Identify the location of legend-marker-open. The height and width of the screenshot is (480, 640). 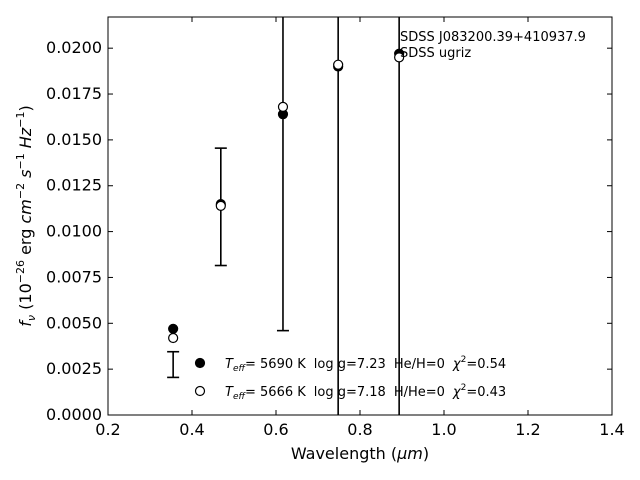
(200, 391).